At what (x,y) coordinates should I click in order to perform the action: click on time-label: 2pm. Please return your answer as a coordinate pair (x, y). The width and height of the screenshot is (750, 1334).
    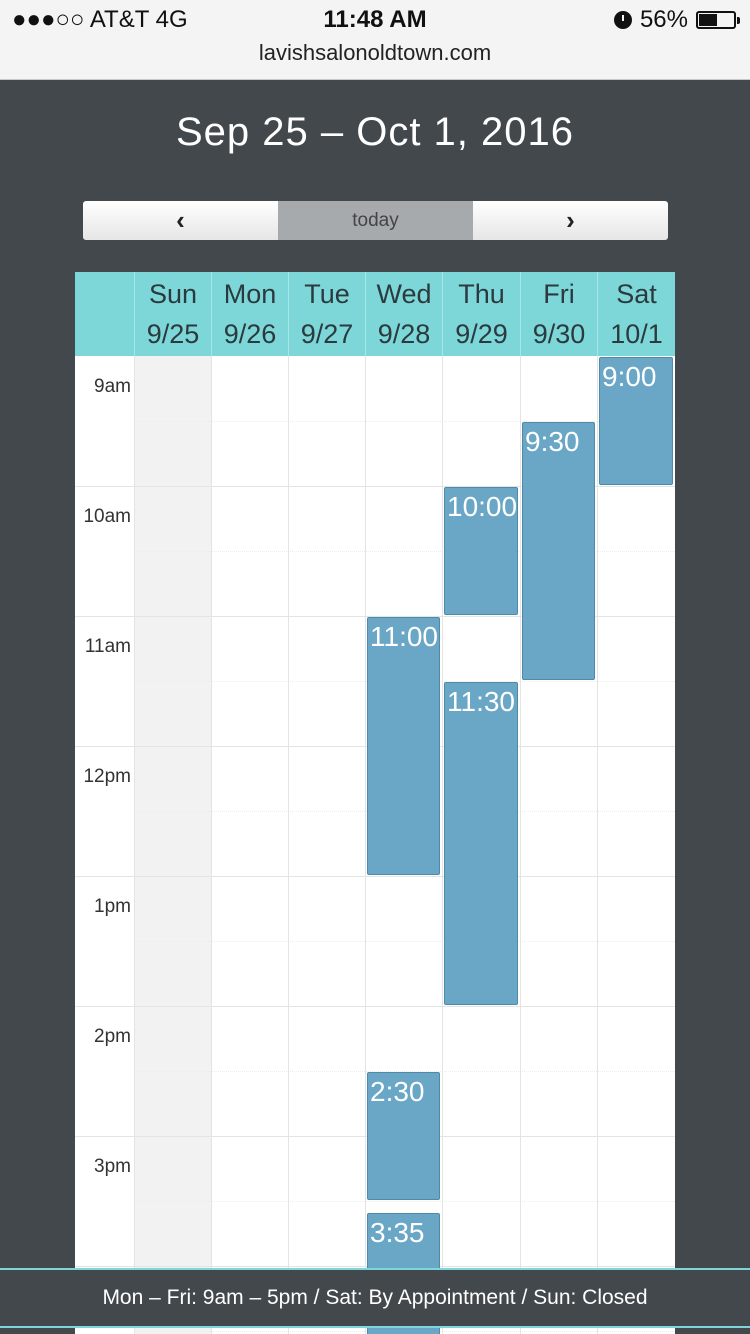
    Looking at the image, I should click on (112, 1036).